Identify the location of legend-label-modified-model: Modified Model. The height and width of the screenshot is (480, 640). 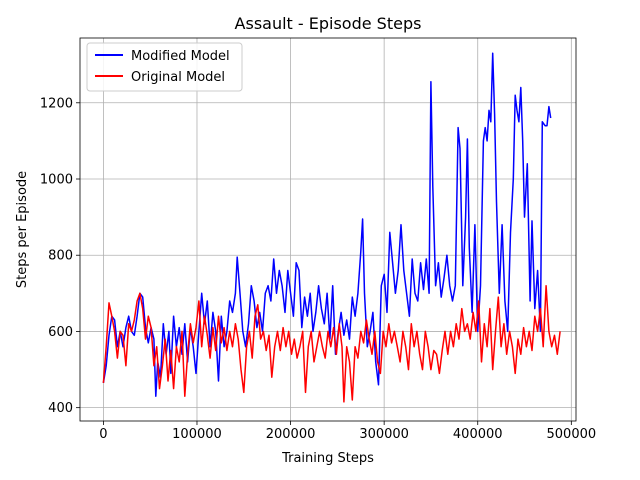
(180, 56).